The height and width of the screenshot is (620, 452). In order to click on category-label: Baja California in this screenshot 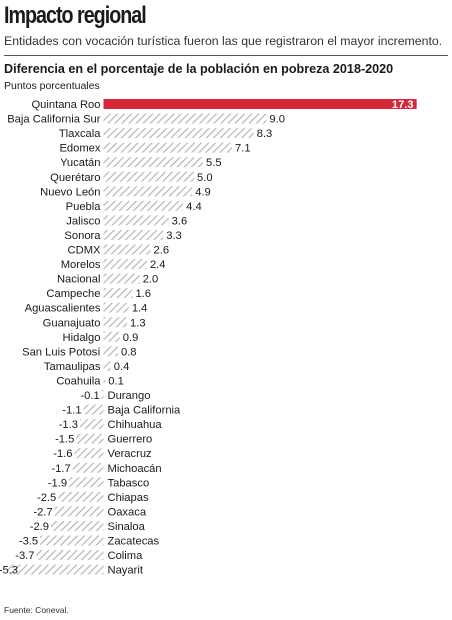, I will do `click(145, 411)`.